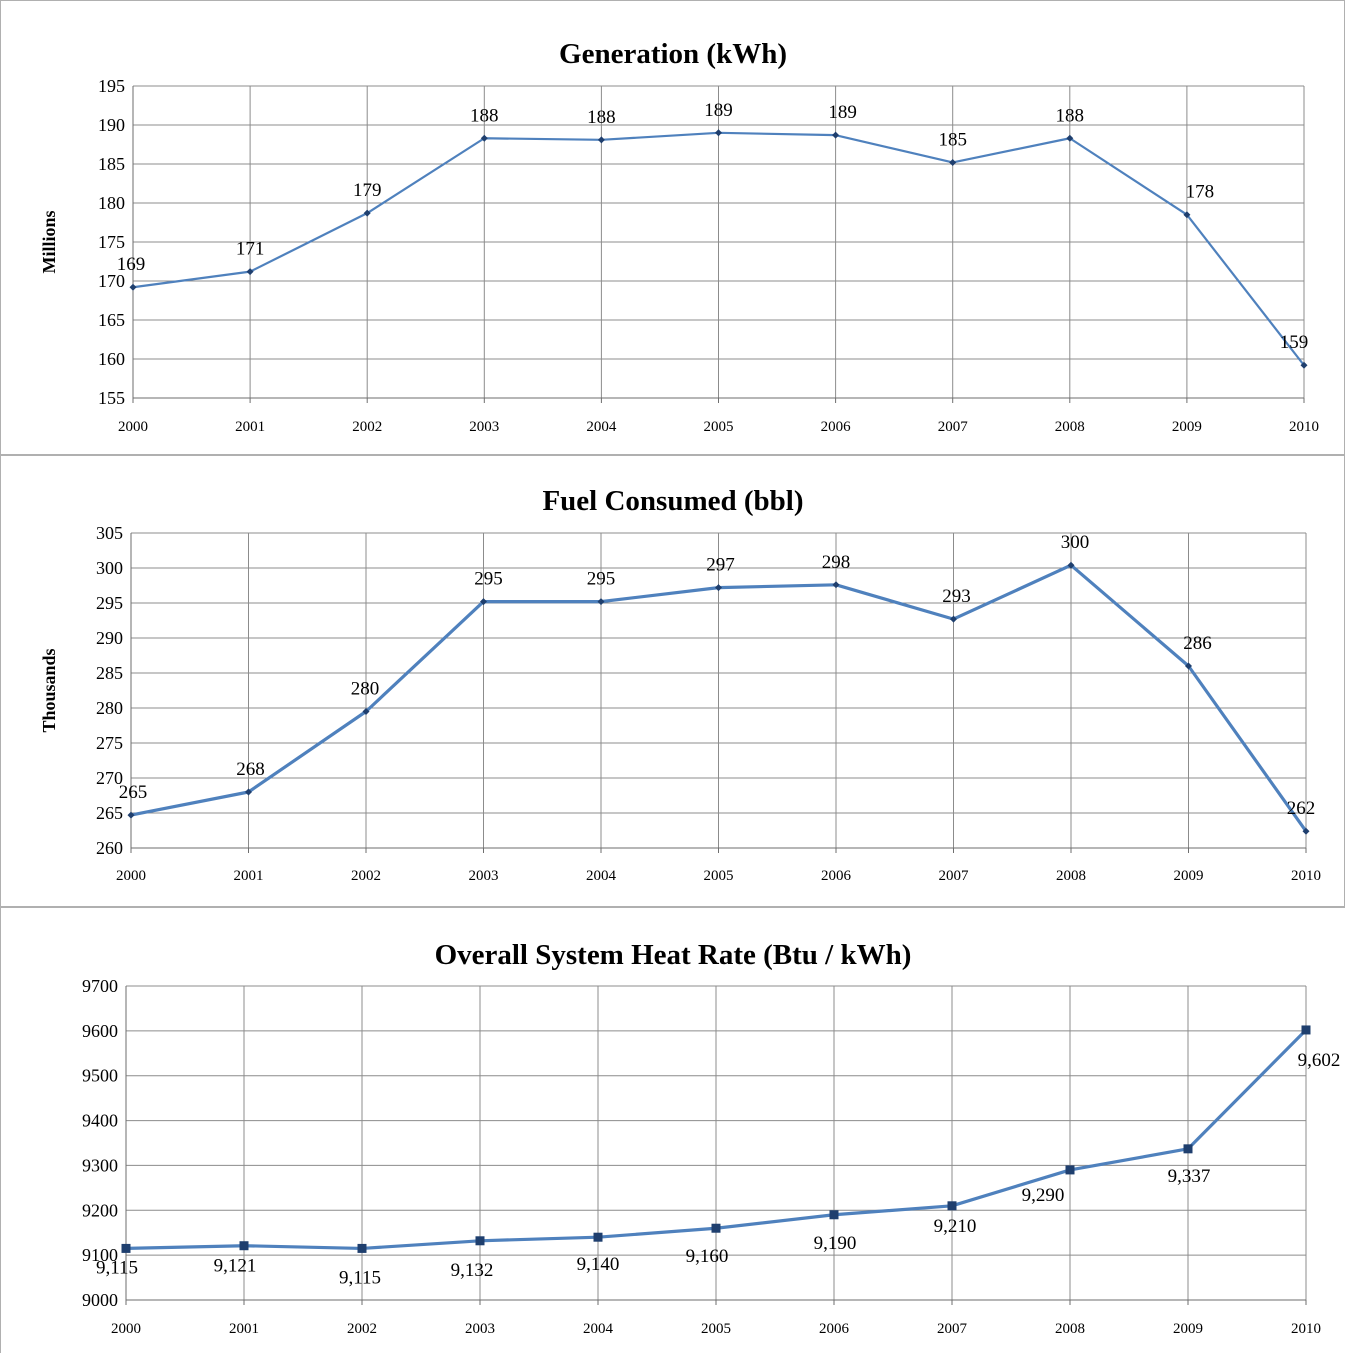 This screenshot has width=1345, height=1354. What do you see at coordinates (367, 190) in the screenshot?
I see `data-label: 179` at bounding box center [367, 190].